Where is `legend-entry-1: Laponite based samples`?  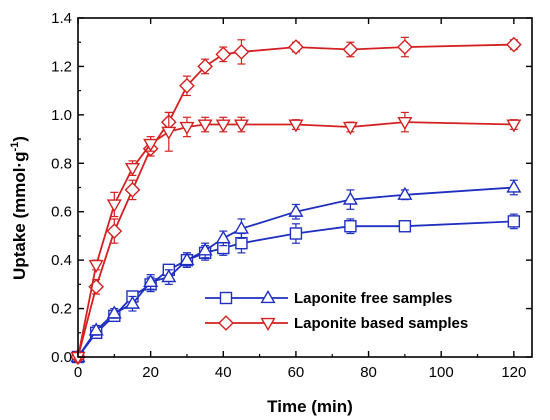 legend-entry-1: Laponite based samples is located at coordinates (336, 323).